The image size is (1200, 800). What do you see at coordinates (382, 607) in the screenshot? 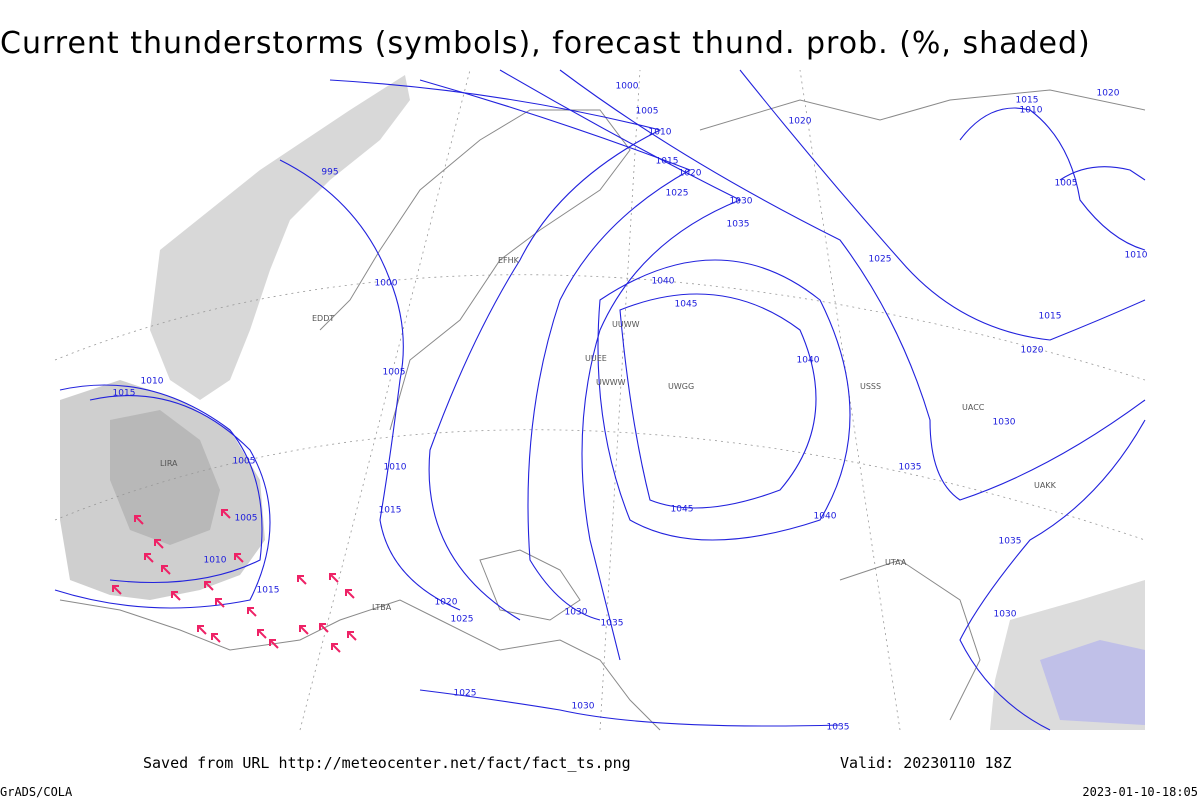
I see `station-label: LTBA` at bounding box center [382, 607].